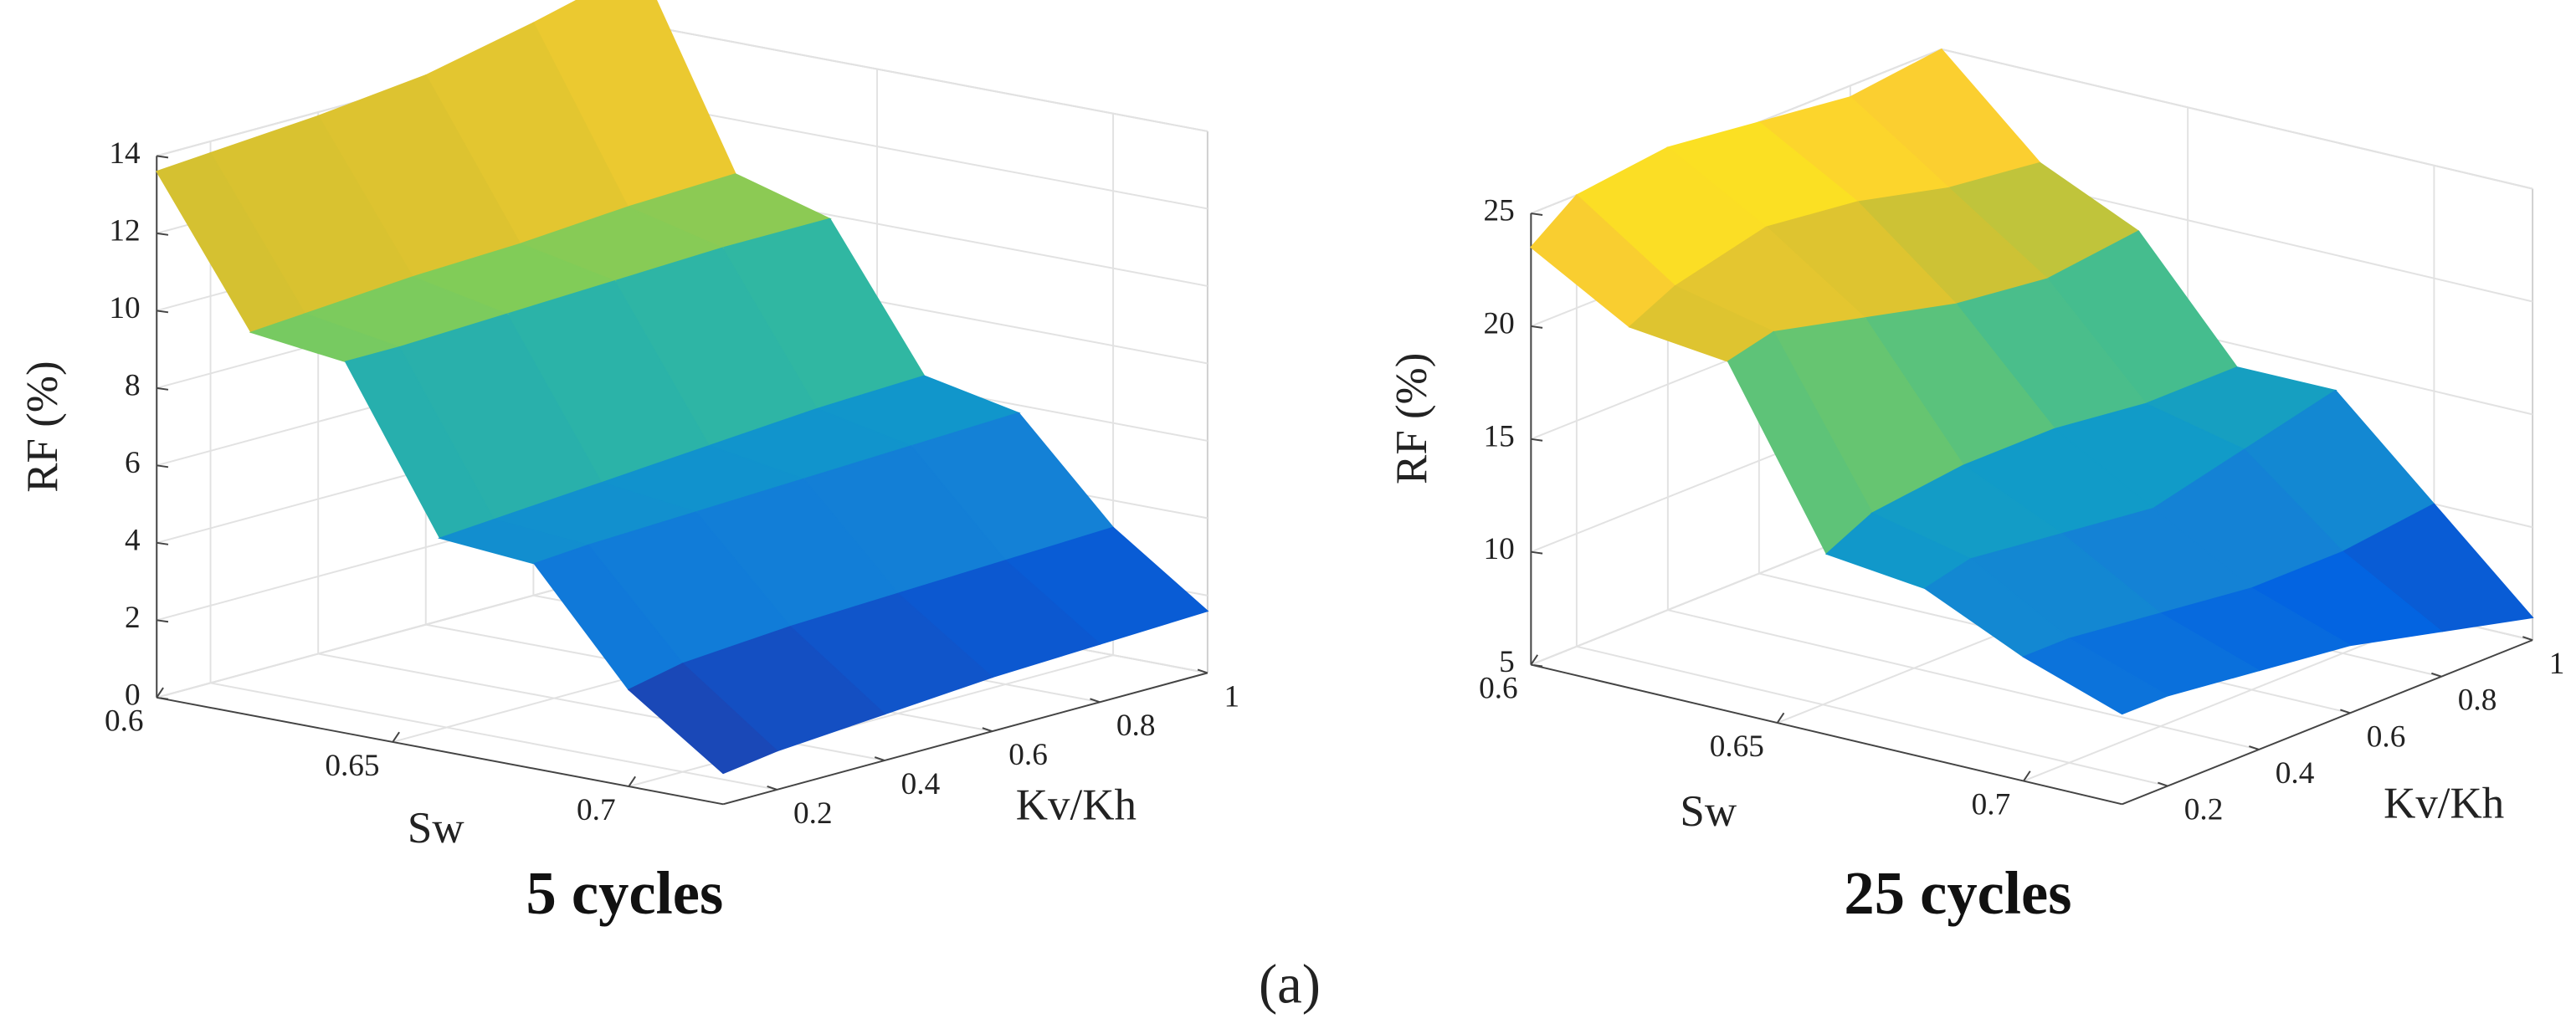  Describe the element at coordinates (1498, 436) in the screenshot. I see `z-tick-label: 15` at that location.